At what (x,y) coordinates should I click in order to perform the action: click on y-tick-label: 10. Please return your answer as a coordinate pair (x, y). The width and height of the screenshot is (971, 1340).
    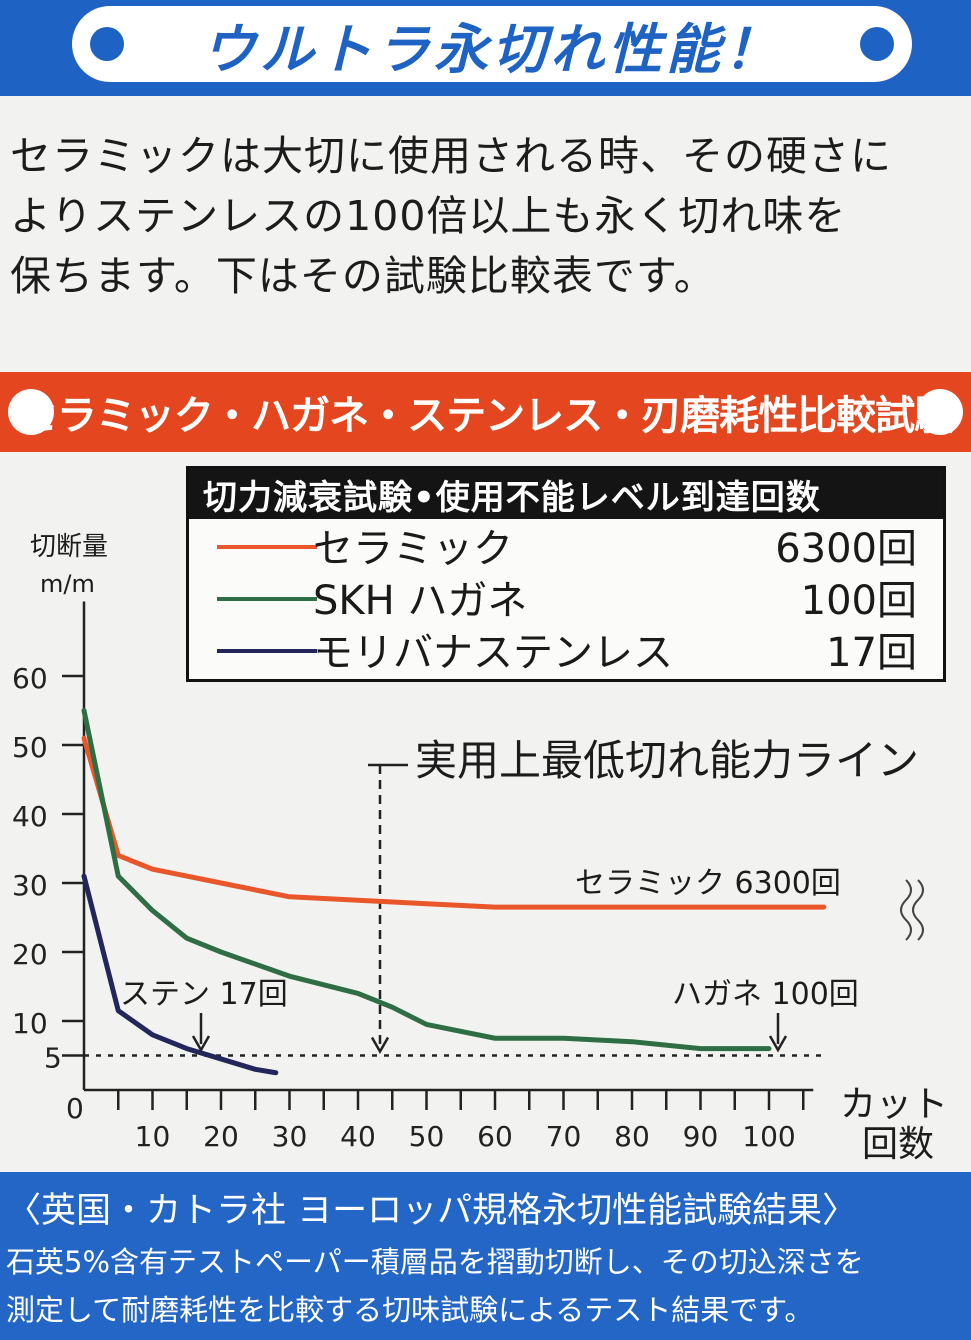
    Looking at the image, I should click on (30, 1023).